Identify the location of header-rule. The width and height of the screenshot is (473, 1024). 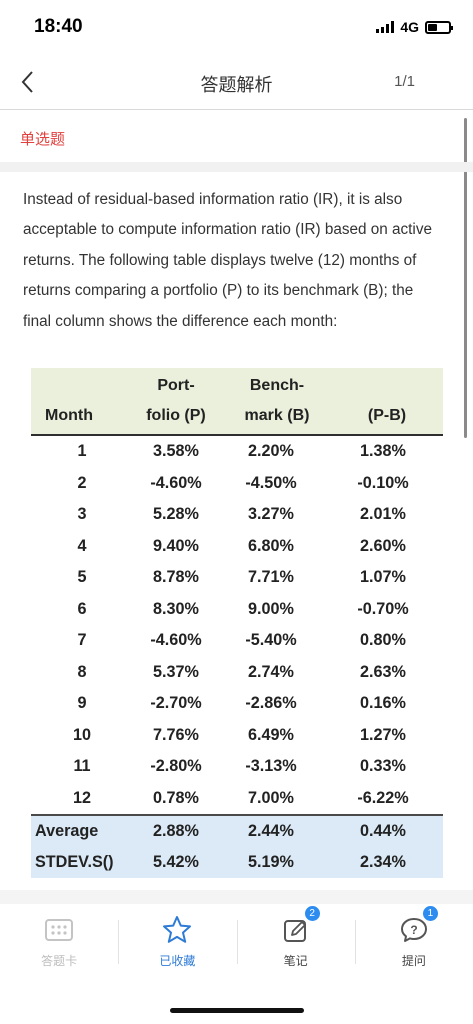
(237, 435).